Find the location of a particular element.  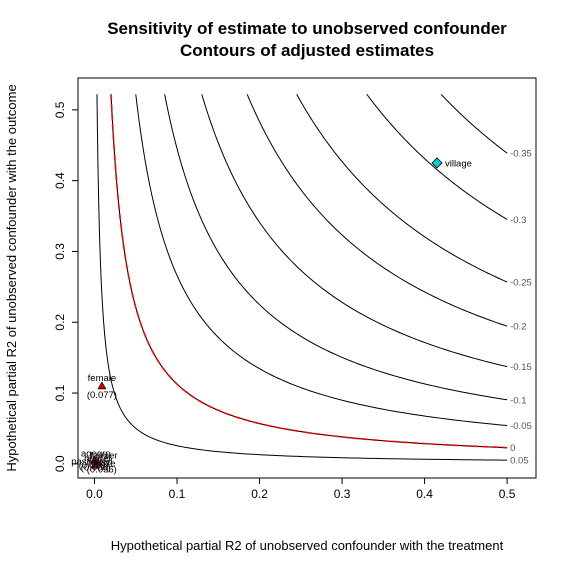

contour-label: -0.3 is located at coordinates (518, 220).